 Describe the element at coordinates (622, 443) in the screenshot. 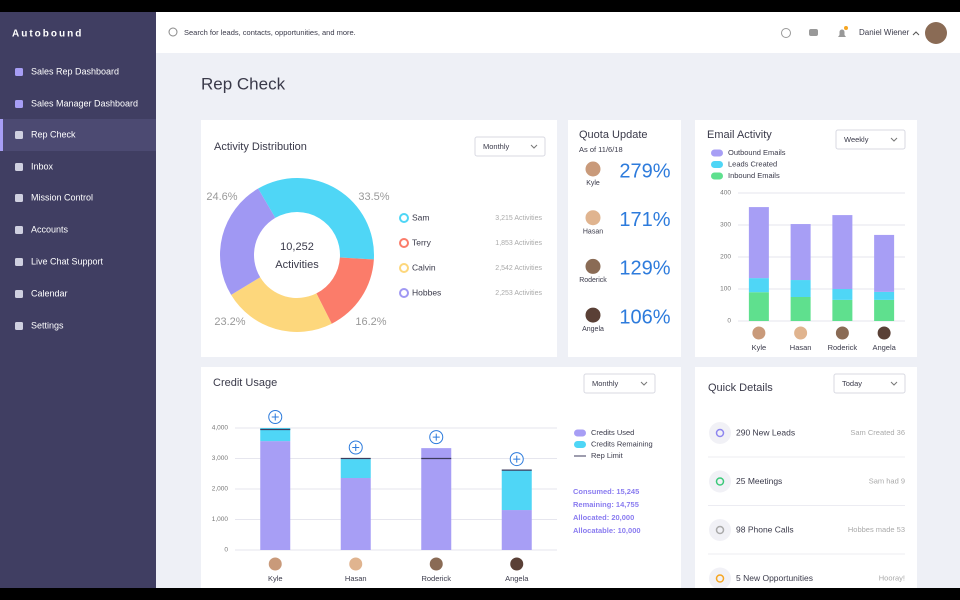

I see `legend-label: Credits Remaining` at that location.